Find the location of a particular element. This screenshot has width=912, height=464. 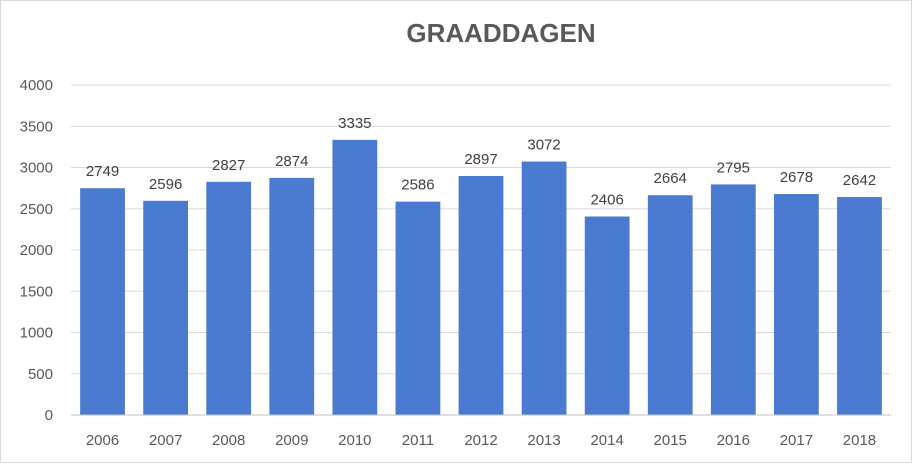

data-label-2017: 2678 is located at coordinates (796, 177).